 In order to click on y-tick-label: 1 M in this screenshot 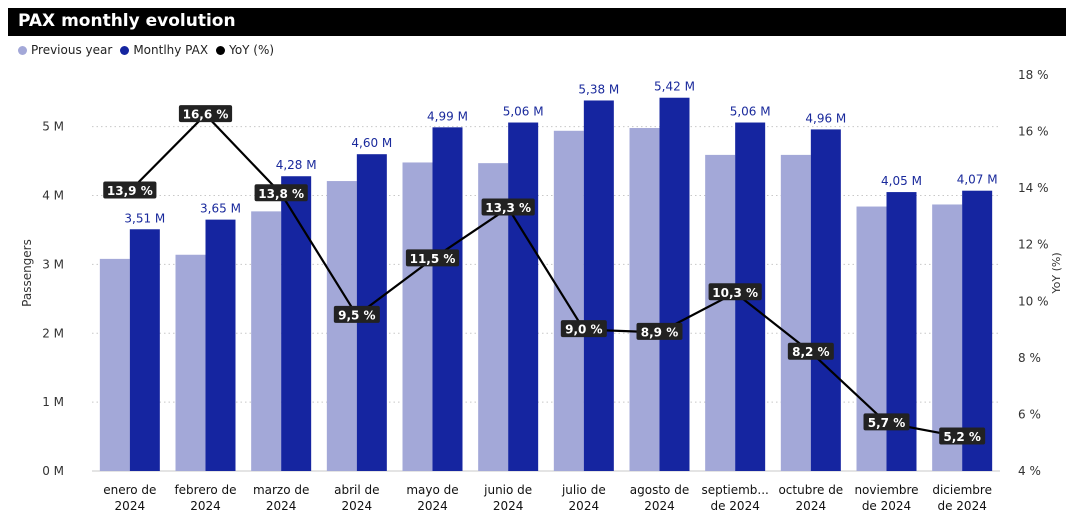, I will do `click(53, 402)`.